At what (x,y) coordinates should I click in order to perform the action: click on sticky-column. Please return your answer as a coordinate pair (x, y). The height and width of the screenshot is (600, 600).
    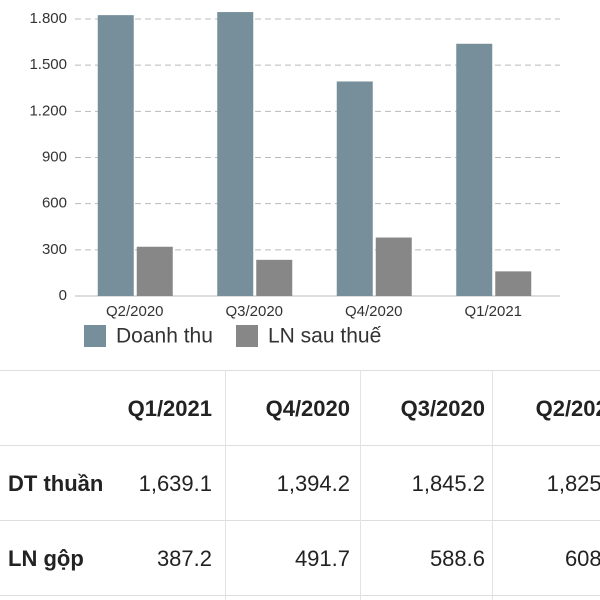
    Looking at the image, I should click on (62, 485).